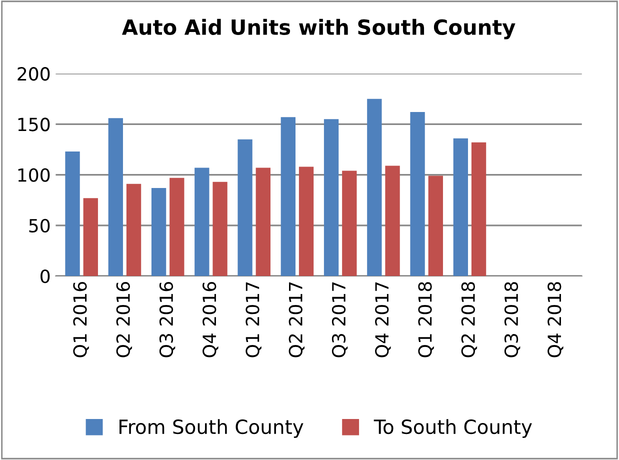 The image size is (619, 460). What do you see at coordinates (210, 320) in the screenshot?
I see `x-tick-label: Q4 2016` at bounding box center [210, 320].